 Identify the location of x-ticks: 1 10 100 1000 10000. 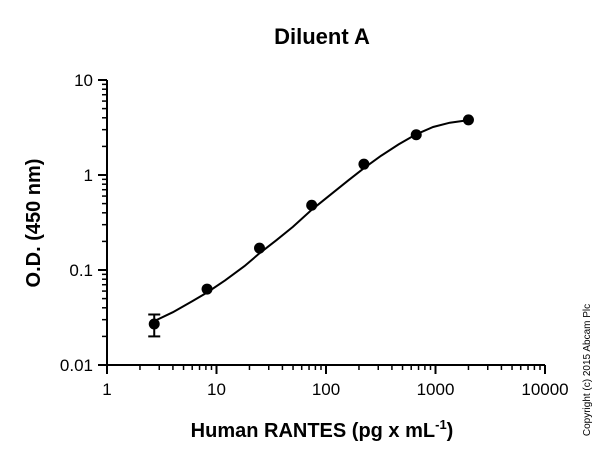
(335, 382).